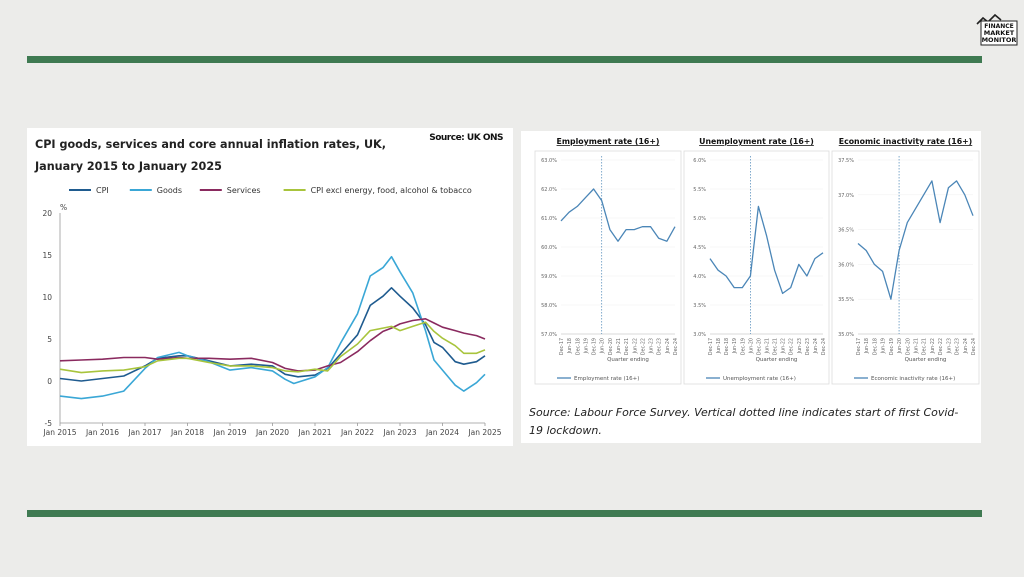 Image resolution: width=1024 pixels, height=577 pixels. I want to click on unemployment-title: Unemployment rate (16+), so click(756, 141).